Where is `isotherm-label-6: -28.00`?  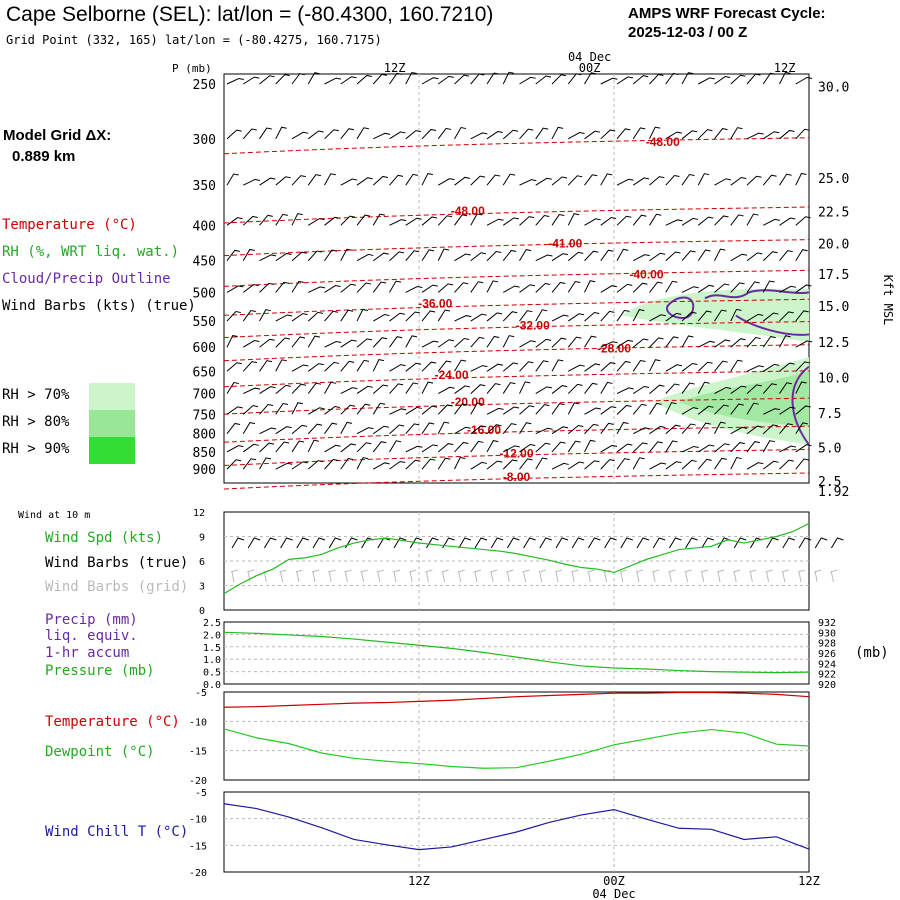
isotherm-label-6: -28.00 is located at coordinates (614, 349).